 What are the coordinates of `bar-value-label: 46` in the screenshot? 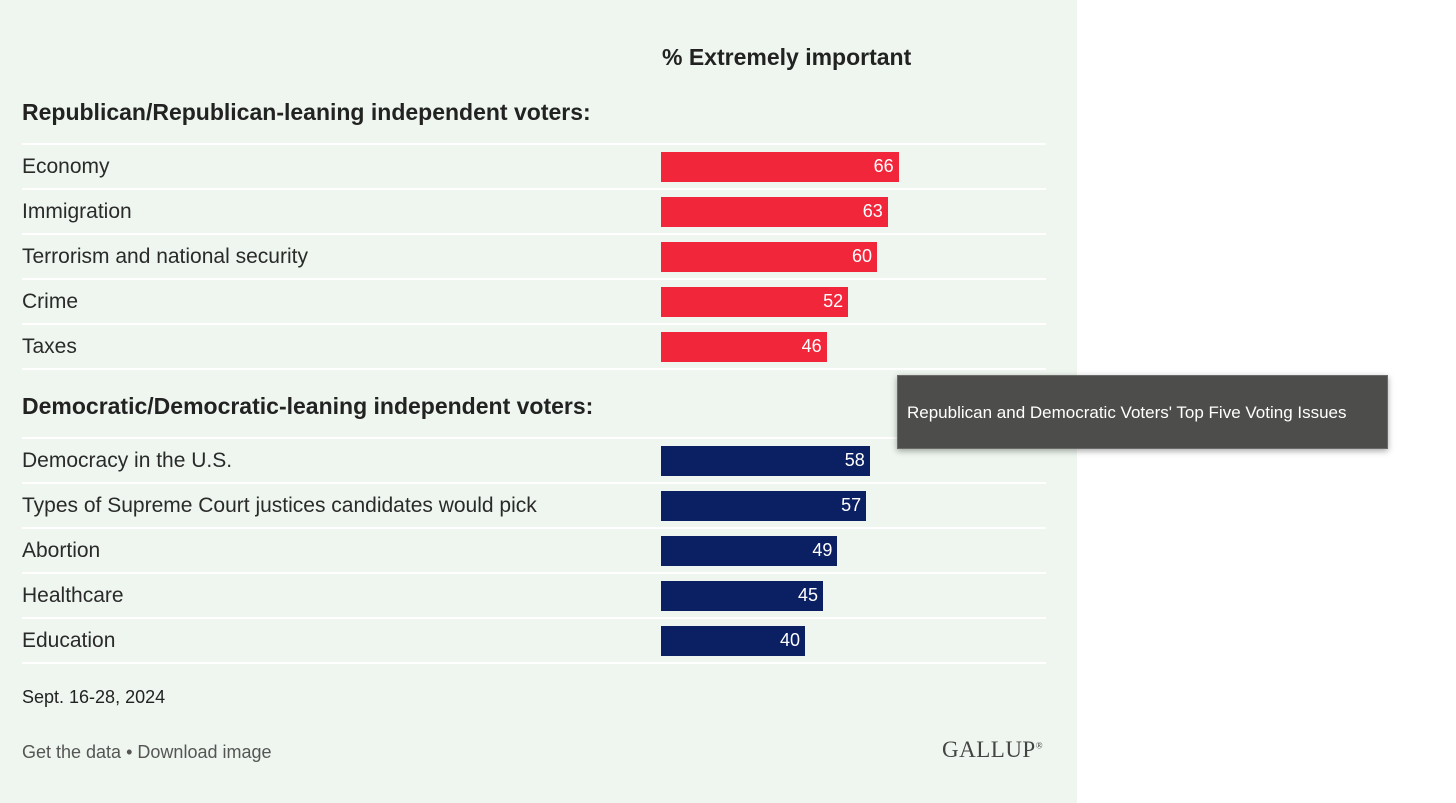 It's located at (811, 346).